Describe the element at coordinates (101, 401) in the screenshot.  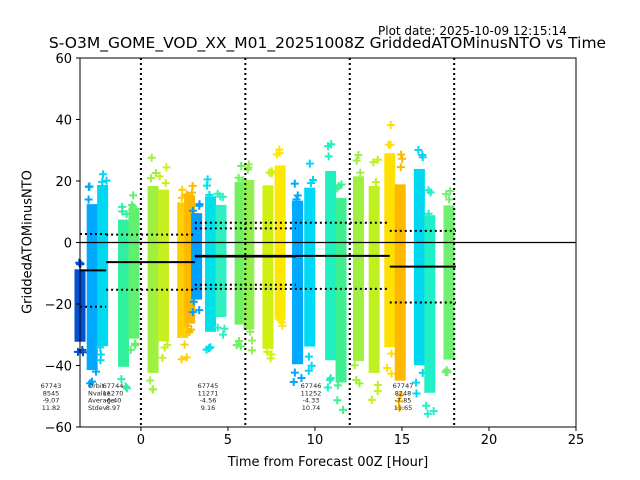
I see `stats-row-label: Average` at that location.